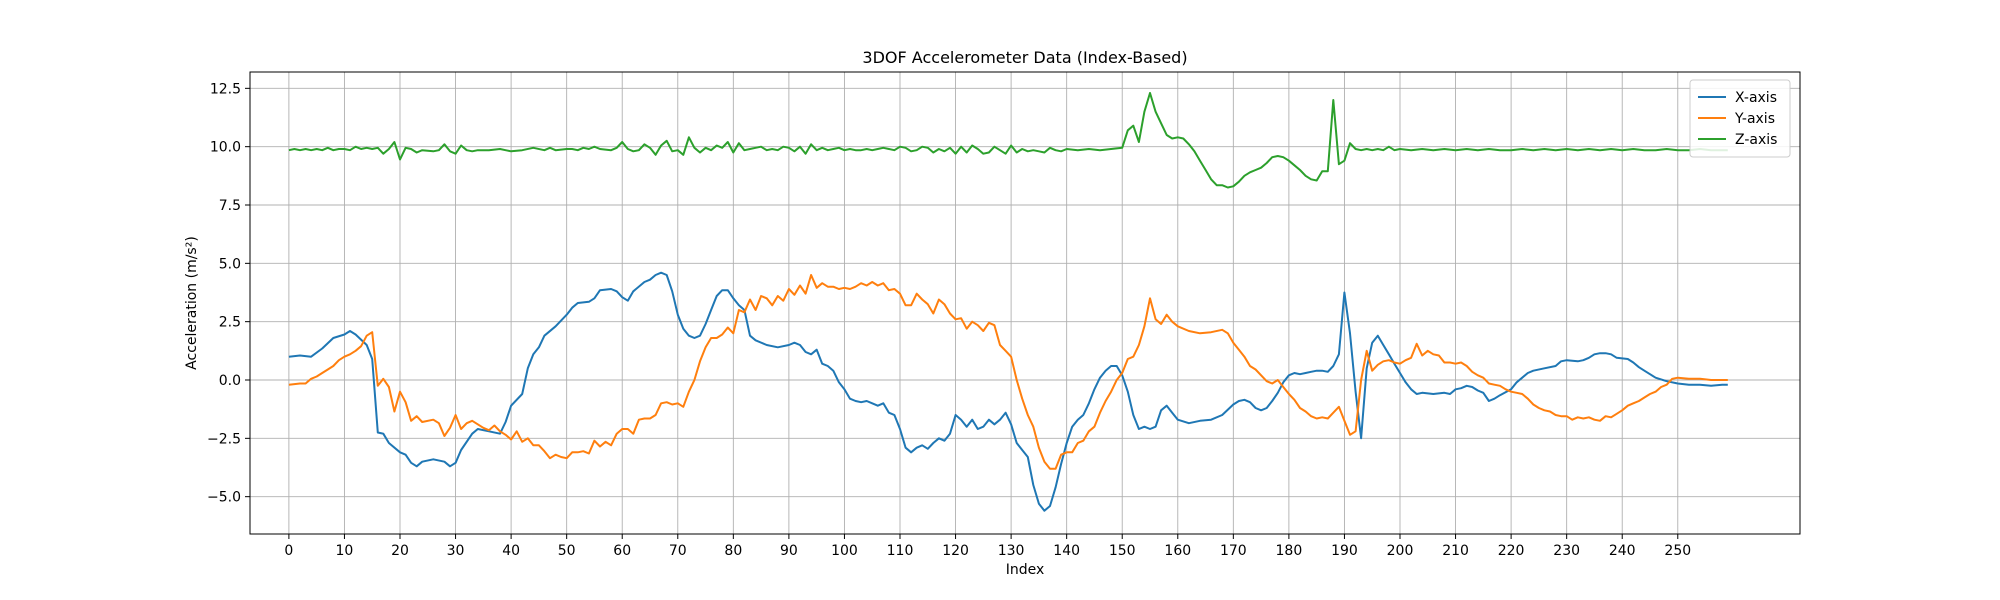 The width and height of the screenshot is (2000, 600). Describe the element at coordinates (1622, 551) in the screenshot. I see `x-tick-label: 240` at that location.